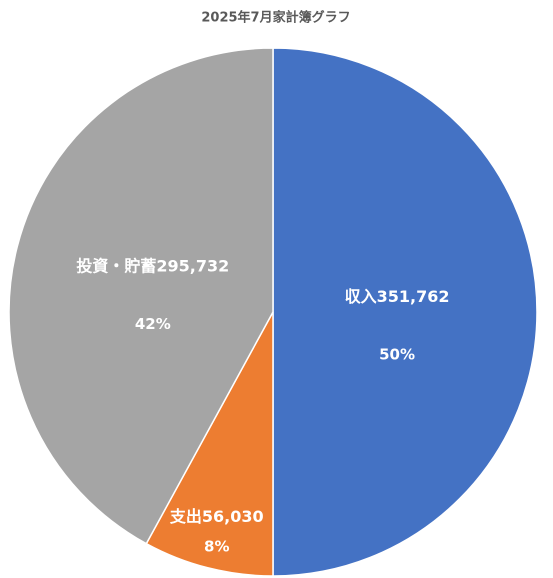  Describe the element at coordinates (397, 355) in the screenshot. I see `percent-label: 50%` at that location.